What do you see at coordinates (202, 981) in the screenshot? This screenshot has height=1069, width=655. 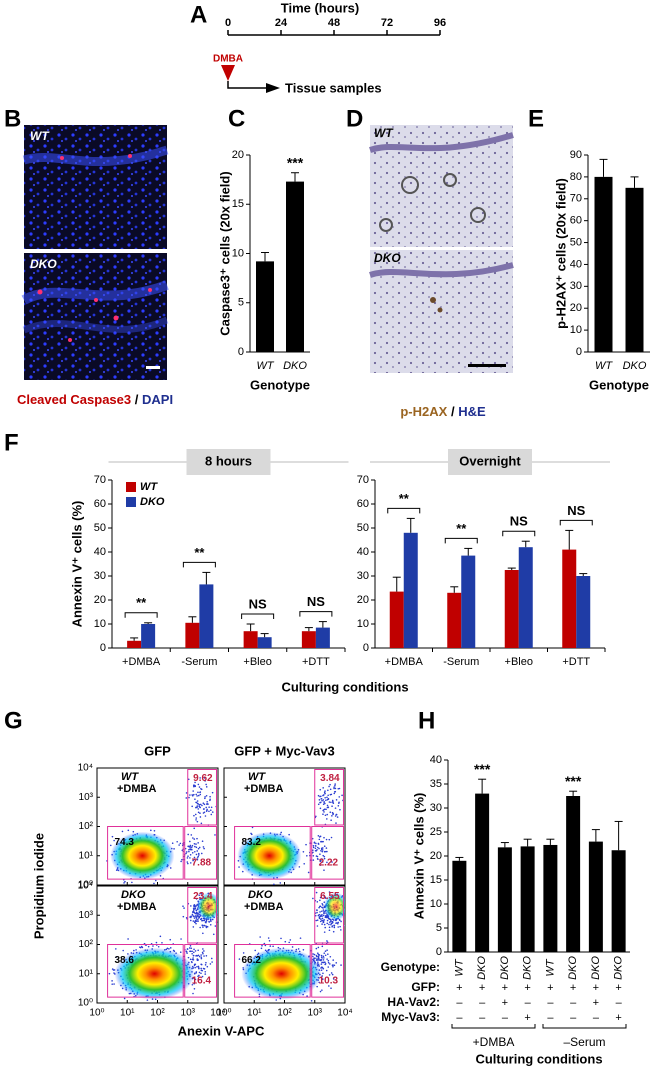 I see `gate-value: 16.4` at bounding box center [202, 981].